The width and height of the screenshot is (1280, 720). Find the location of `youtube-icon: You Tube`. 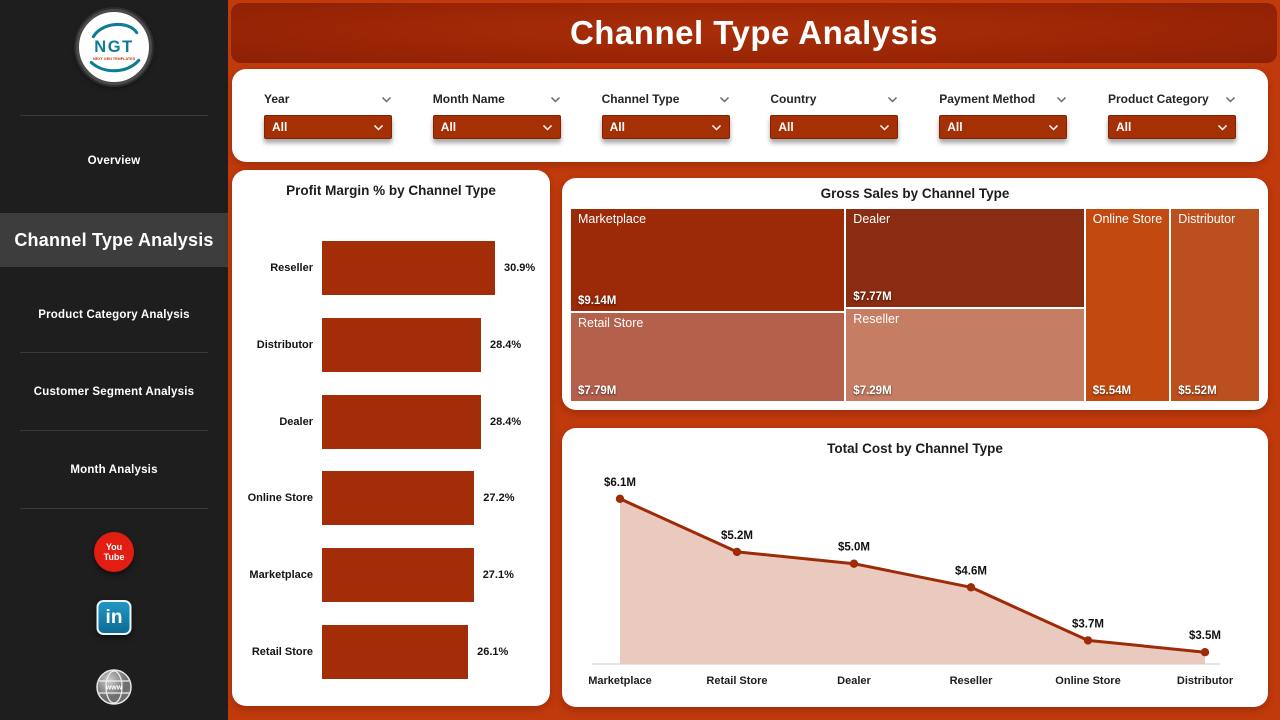

youtube-icon: You Tube is located at coordinates (114, 552).